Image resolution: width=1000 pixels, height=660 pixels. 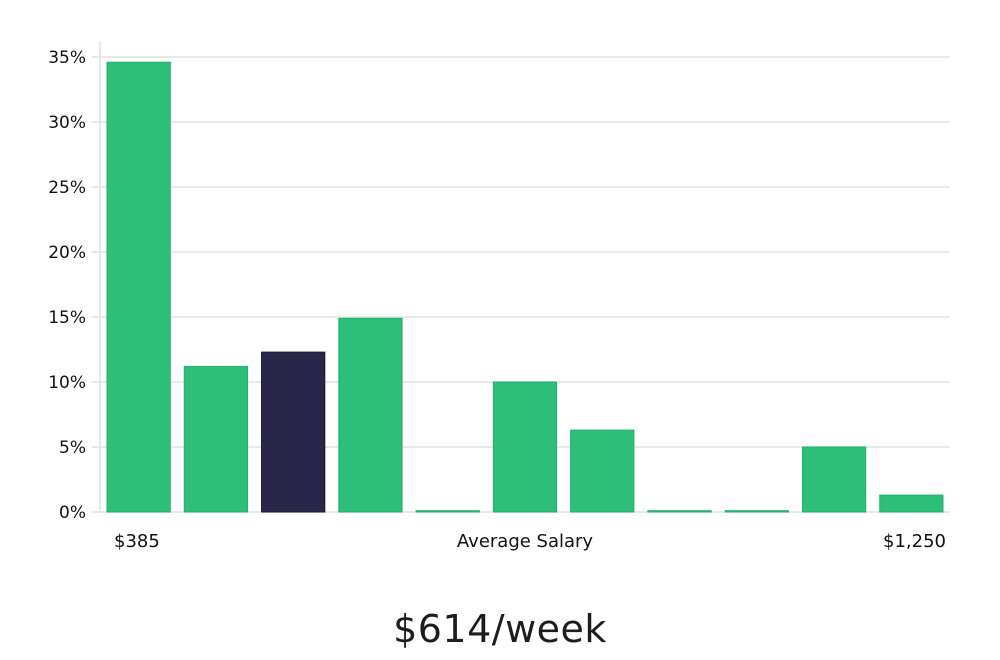 What do you see at coordinates (67, 123) in the screenshot?
I see `y-tick-label: 30%` at bounding box center [67, 123].